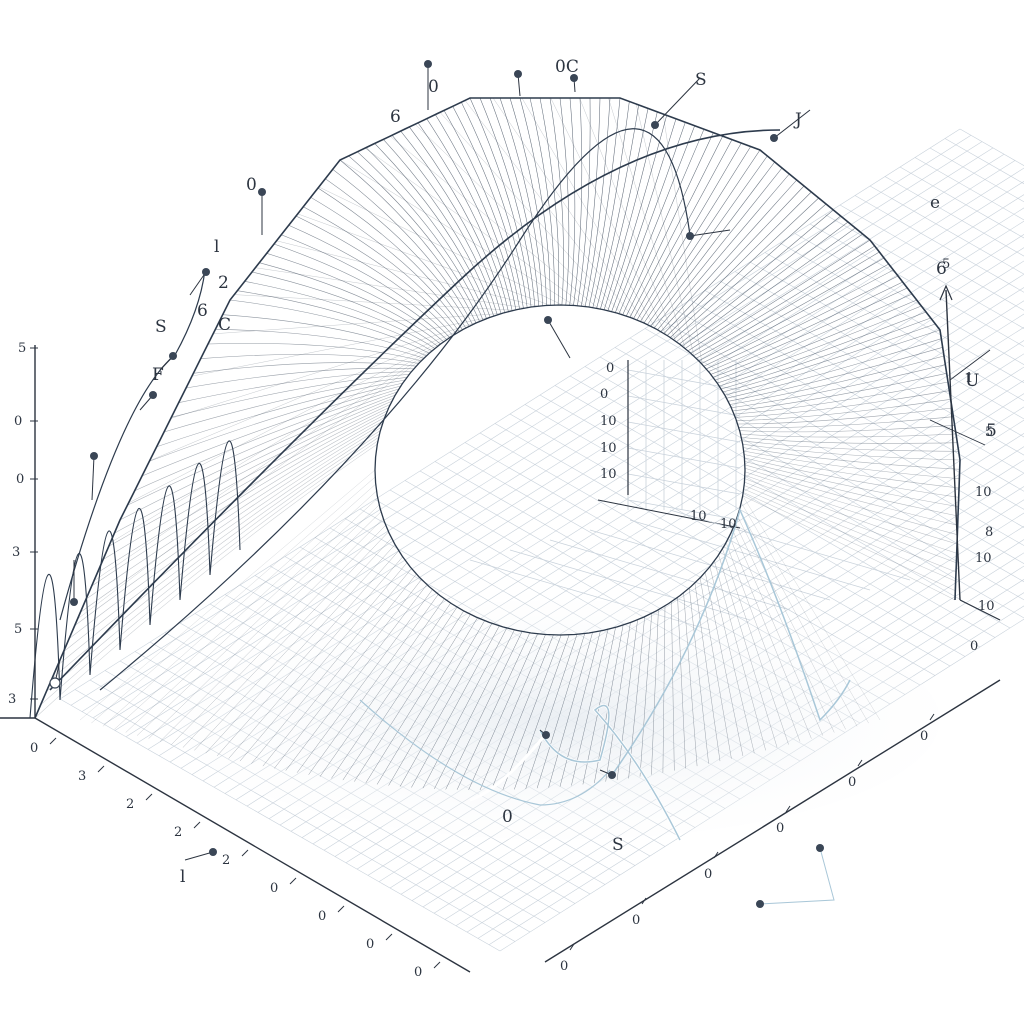 Image resolution: width=1024 pixels, height=1024 pixels. I want to click on annotation-label: 0, so click(507, 817).